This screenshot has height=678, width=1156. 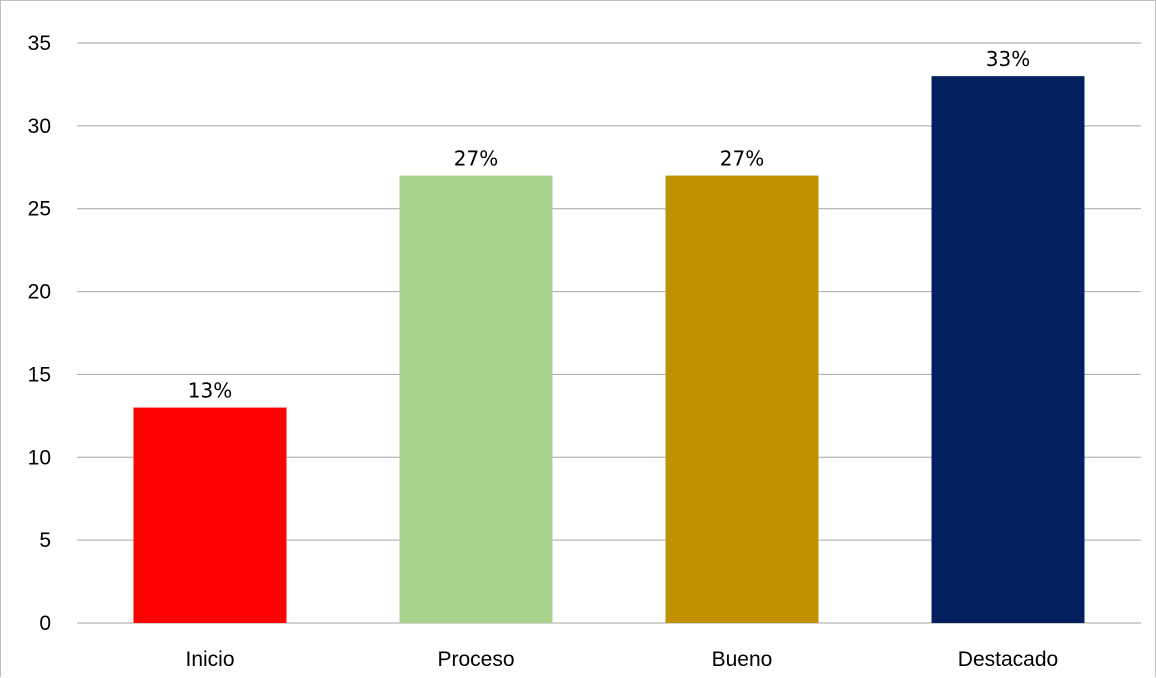 I want to click on y-tick-label: 35, so click(x=39, y=43).